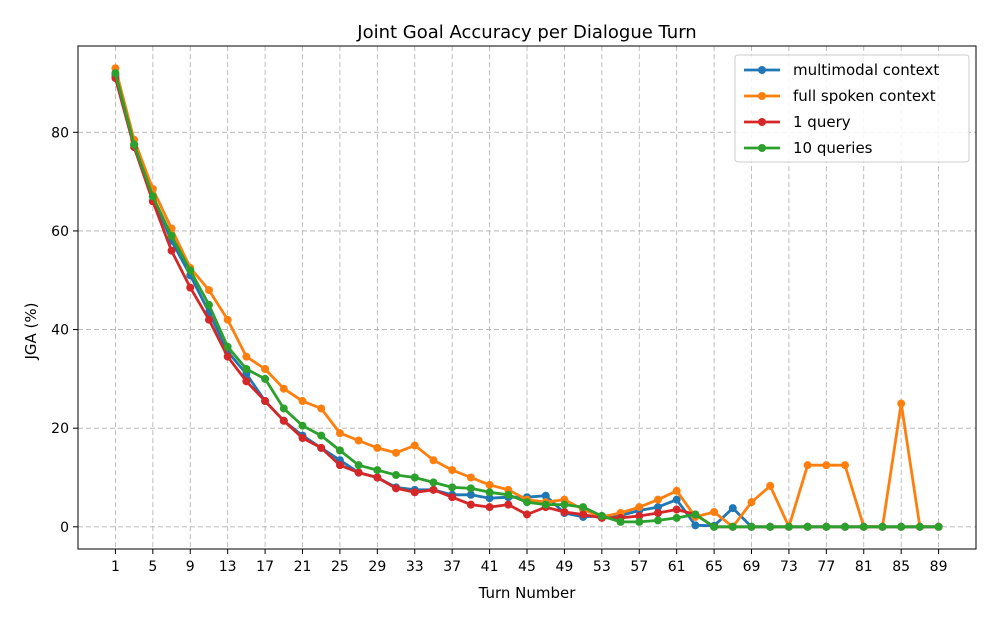 Image resolution: width=997 pixels, height=623 pixels. Describe the element at coordinates (565, 567) in the screenshot. I see `x-tick-label: 49` at that location.